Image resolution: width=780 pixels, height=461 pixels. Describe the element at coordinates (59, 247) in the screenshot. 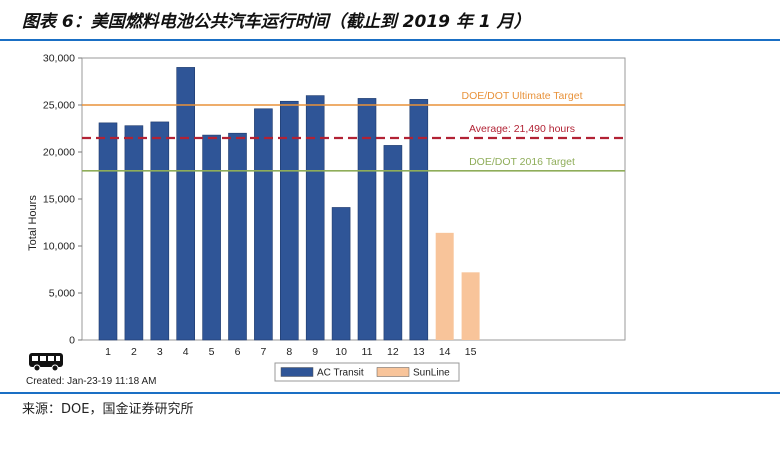

I see `y-tick-label: 10,000` at that location.